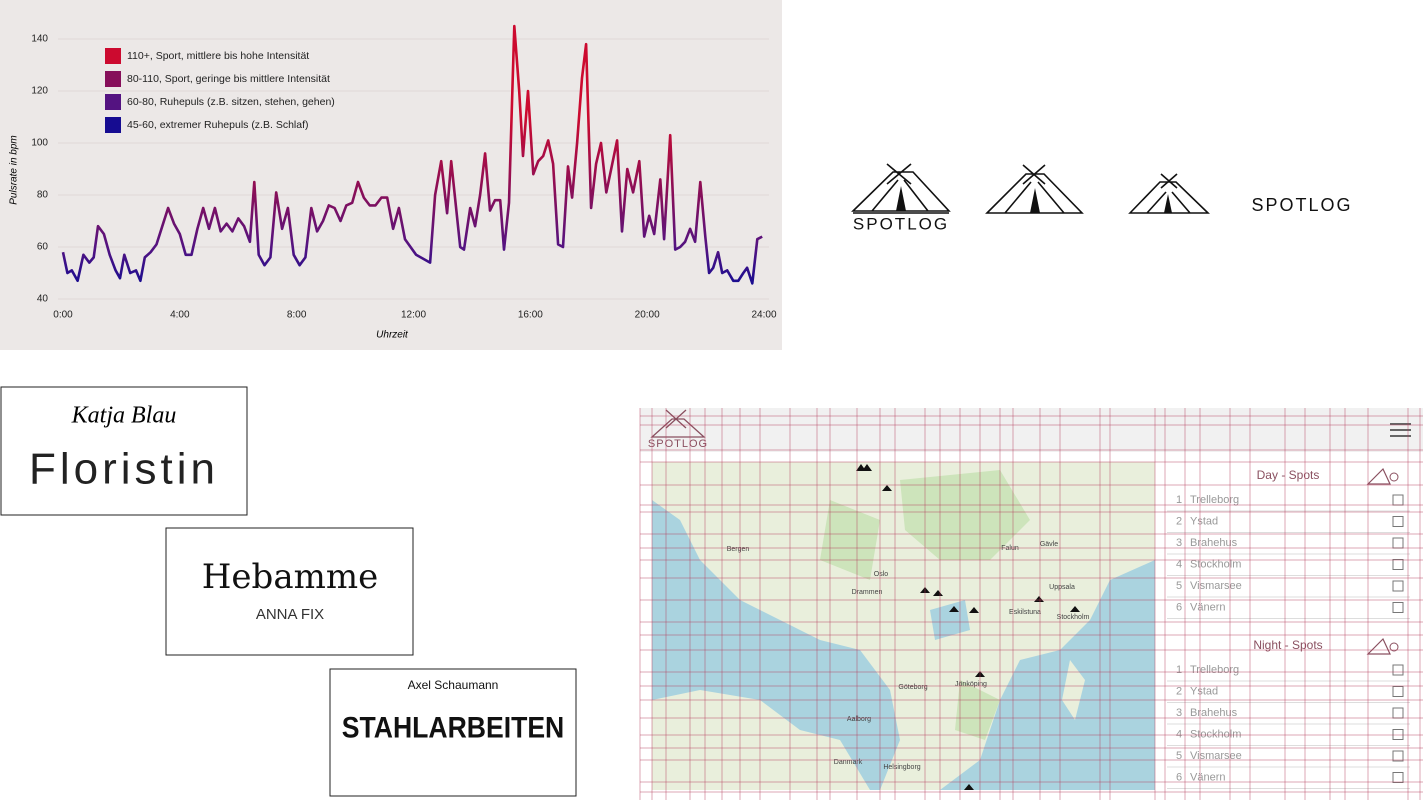 The width and height of the screenshot is (1423, 800). Describe the element at coordinates (392, 335) in the screenshot. I see `x-axis-label: Uhrzeit` at that location.